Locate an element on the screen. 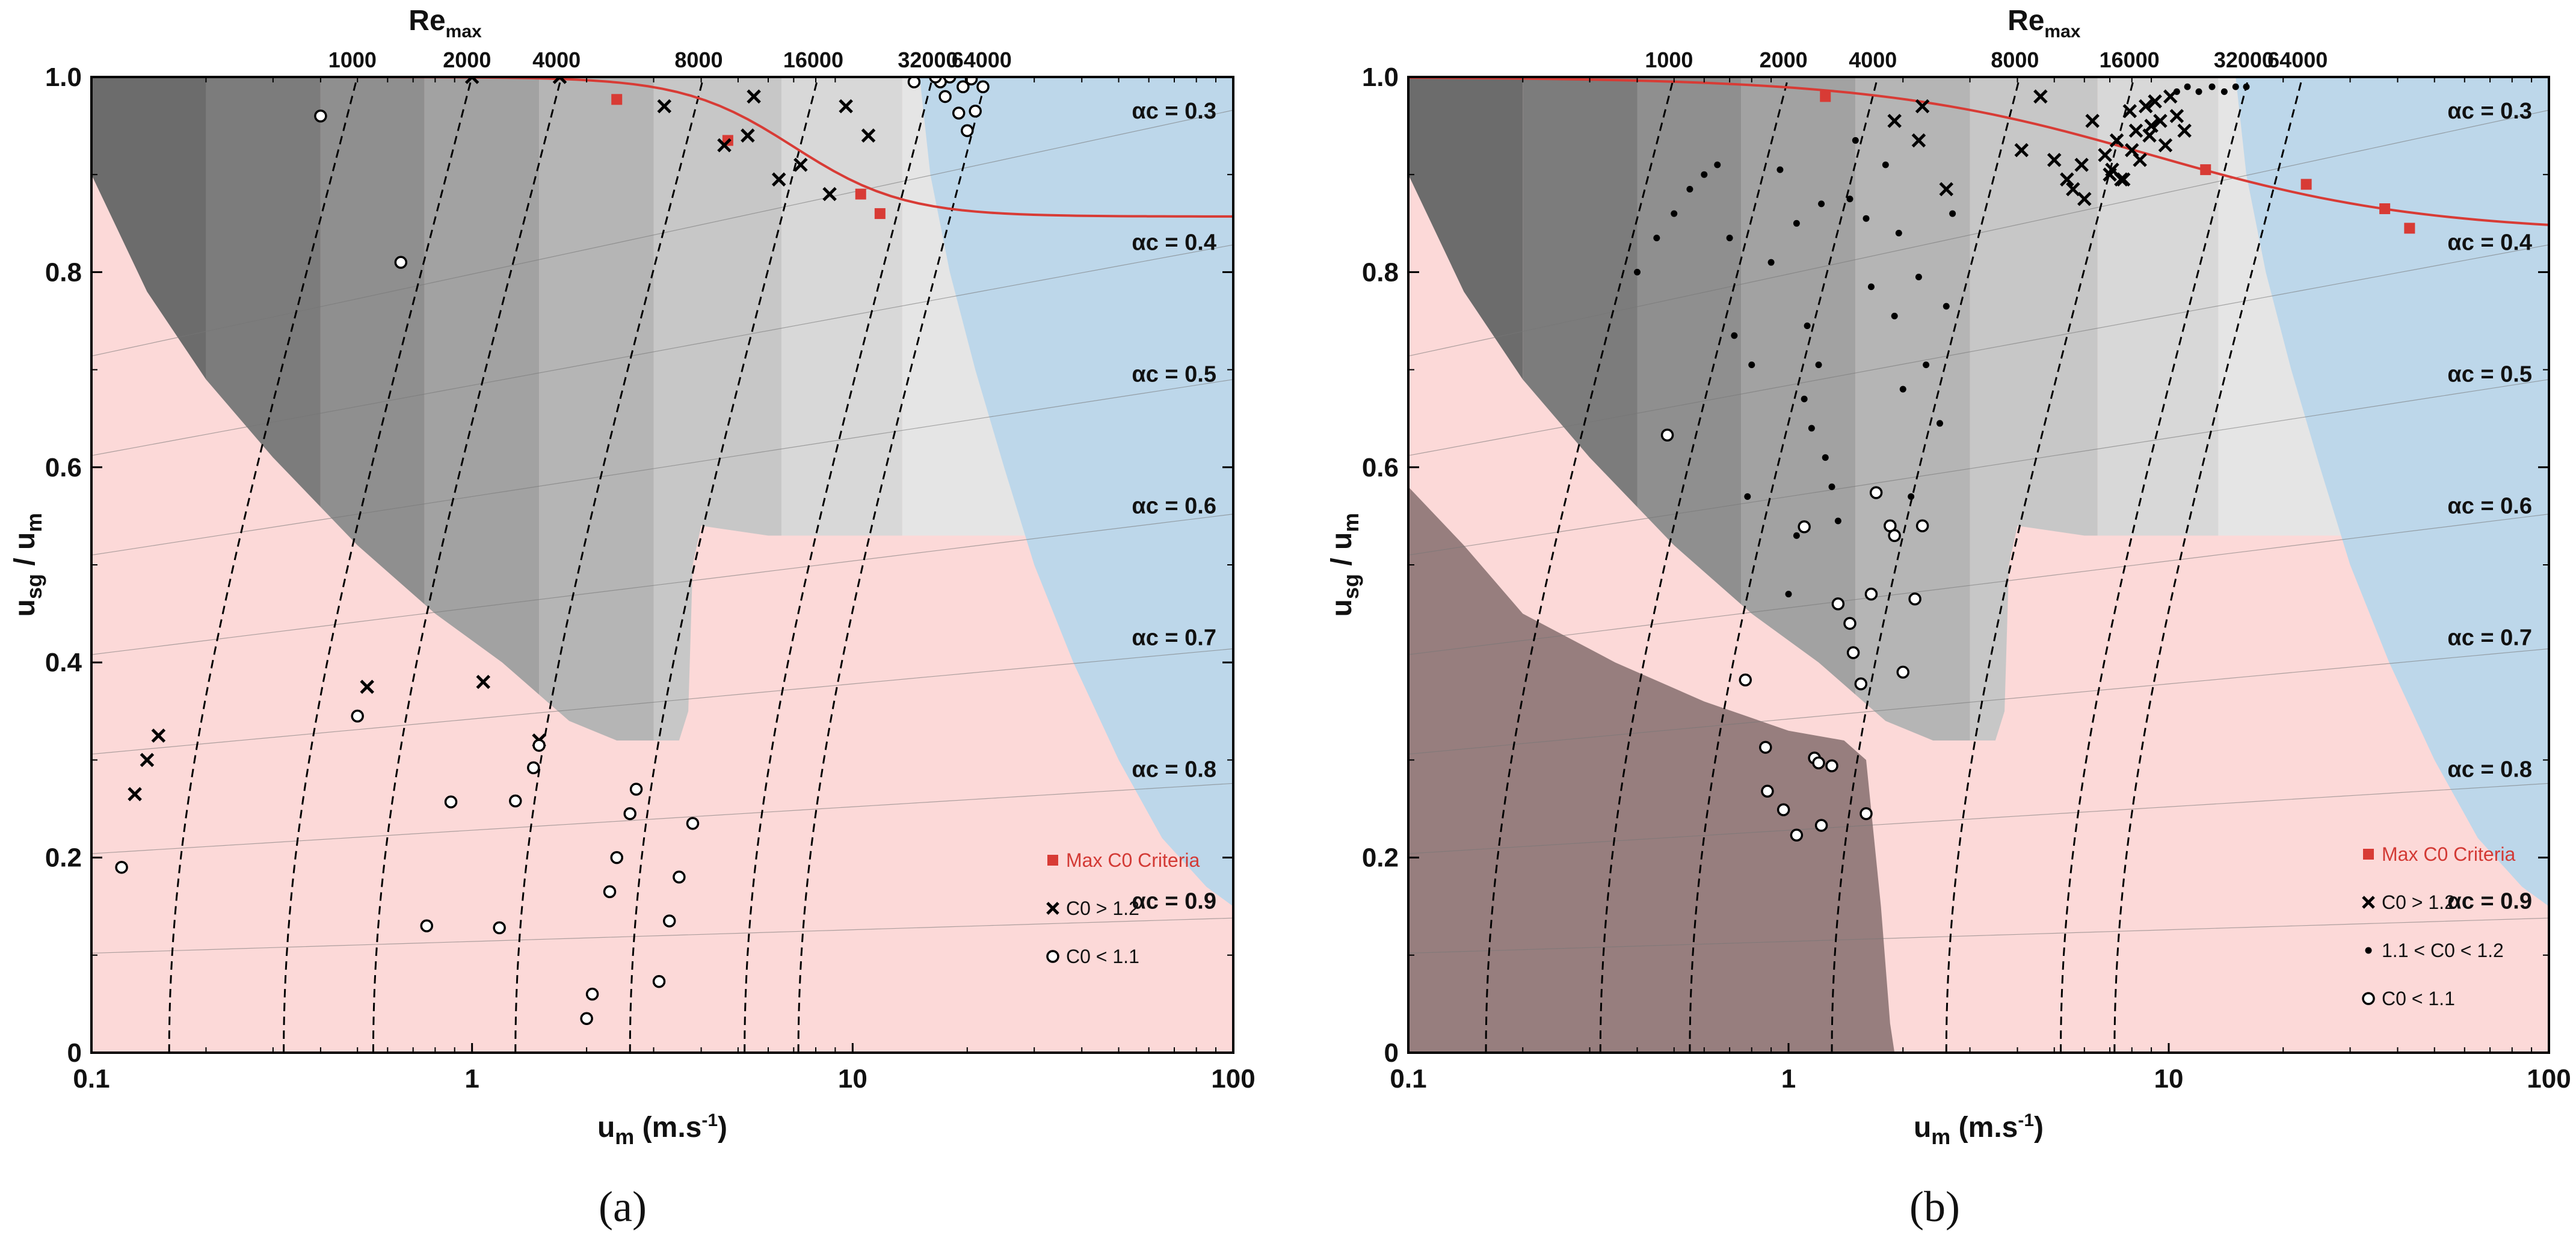 The height and width of the screenshot is (1250, 2576). y-title-sub2: m is located at coordinates (1351, 522).